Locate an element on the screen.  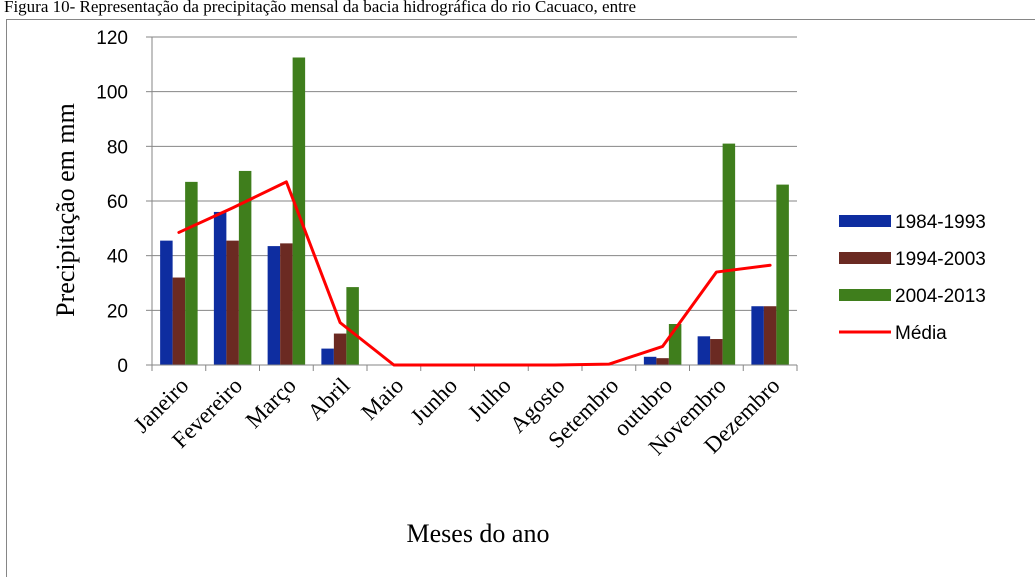
bar-1994-2003-dezembro is located at coordinates (770, 335).